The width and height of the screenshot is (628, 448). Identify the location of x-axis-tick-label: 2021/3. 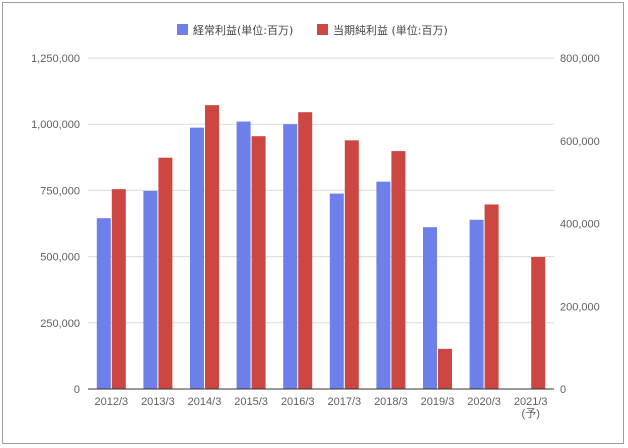
(531, 402).